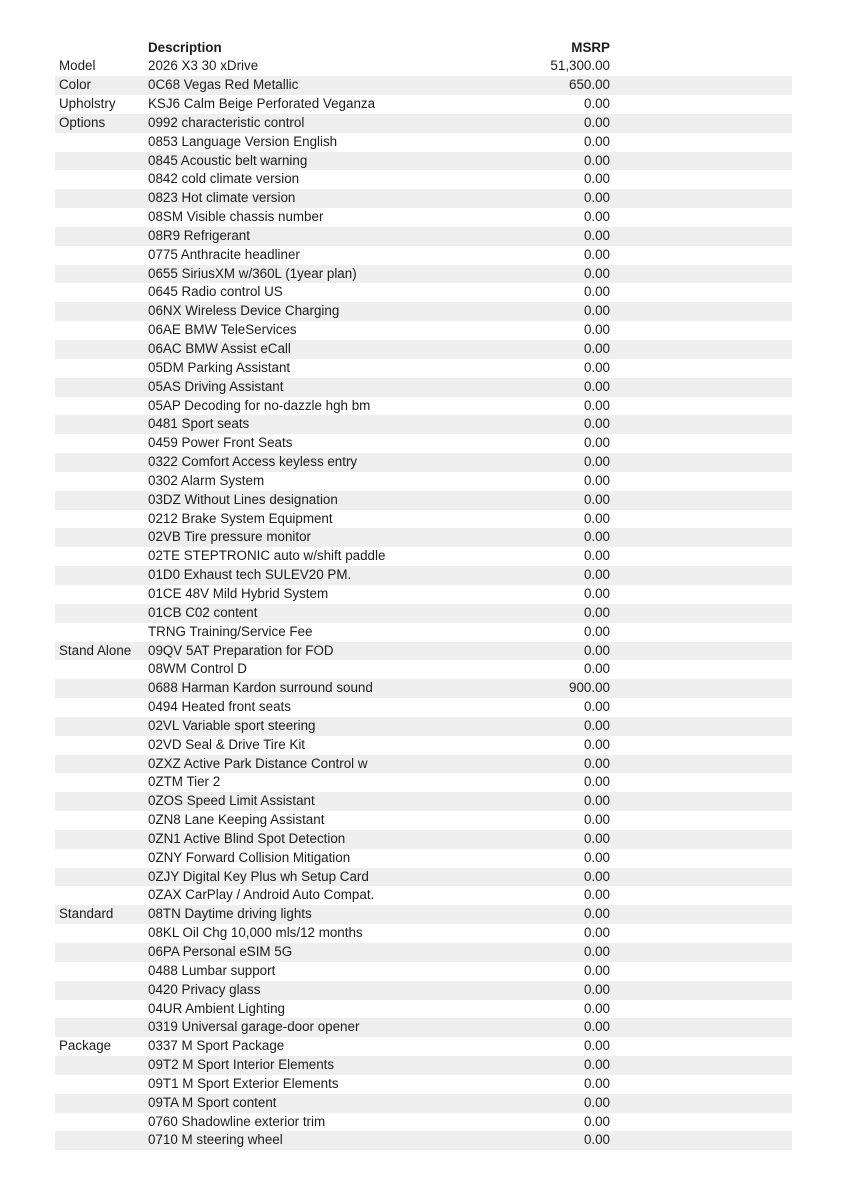  What do you see at coordinates (185, 47) in the screenshot?
I see `description-column-header: Description` at bounding box center [185, 47].